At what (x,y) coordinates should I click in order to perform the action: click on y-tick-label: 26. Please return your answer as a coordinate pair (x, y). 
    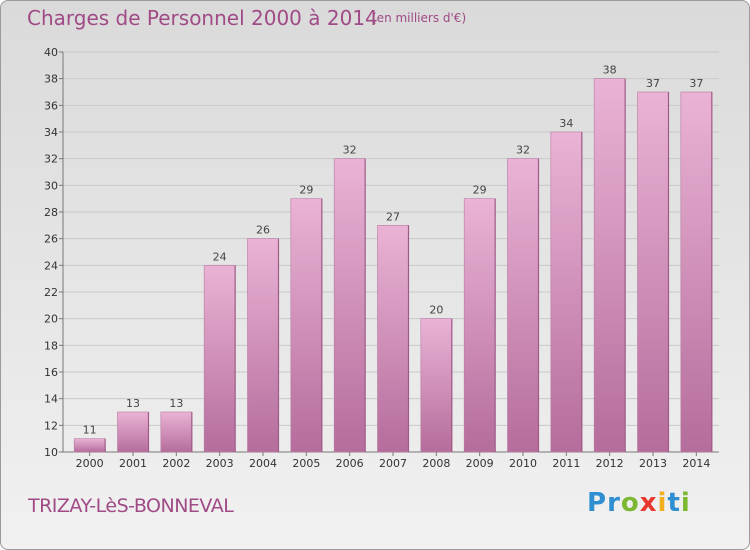
    Looking at the image, I should click on (51, 239).